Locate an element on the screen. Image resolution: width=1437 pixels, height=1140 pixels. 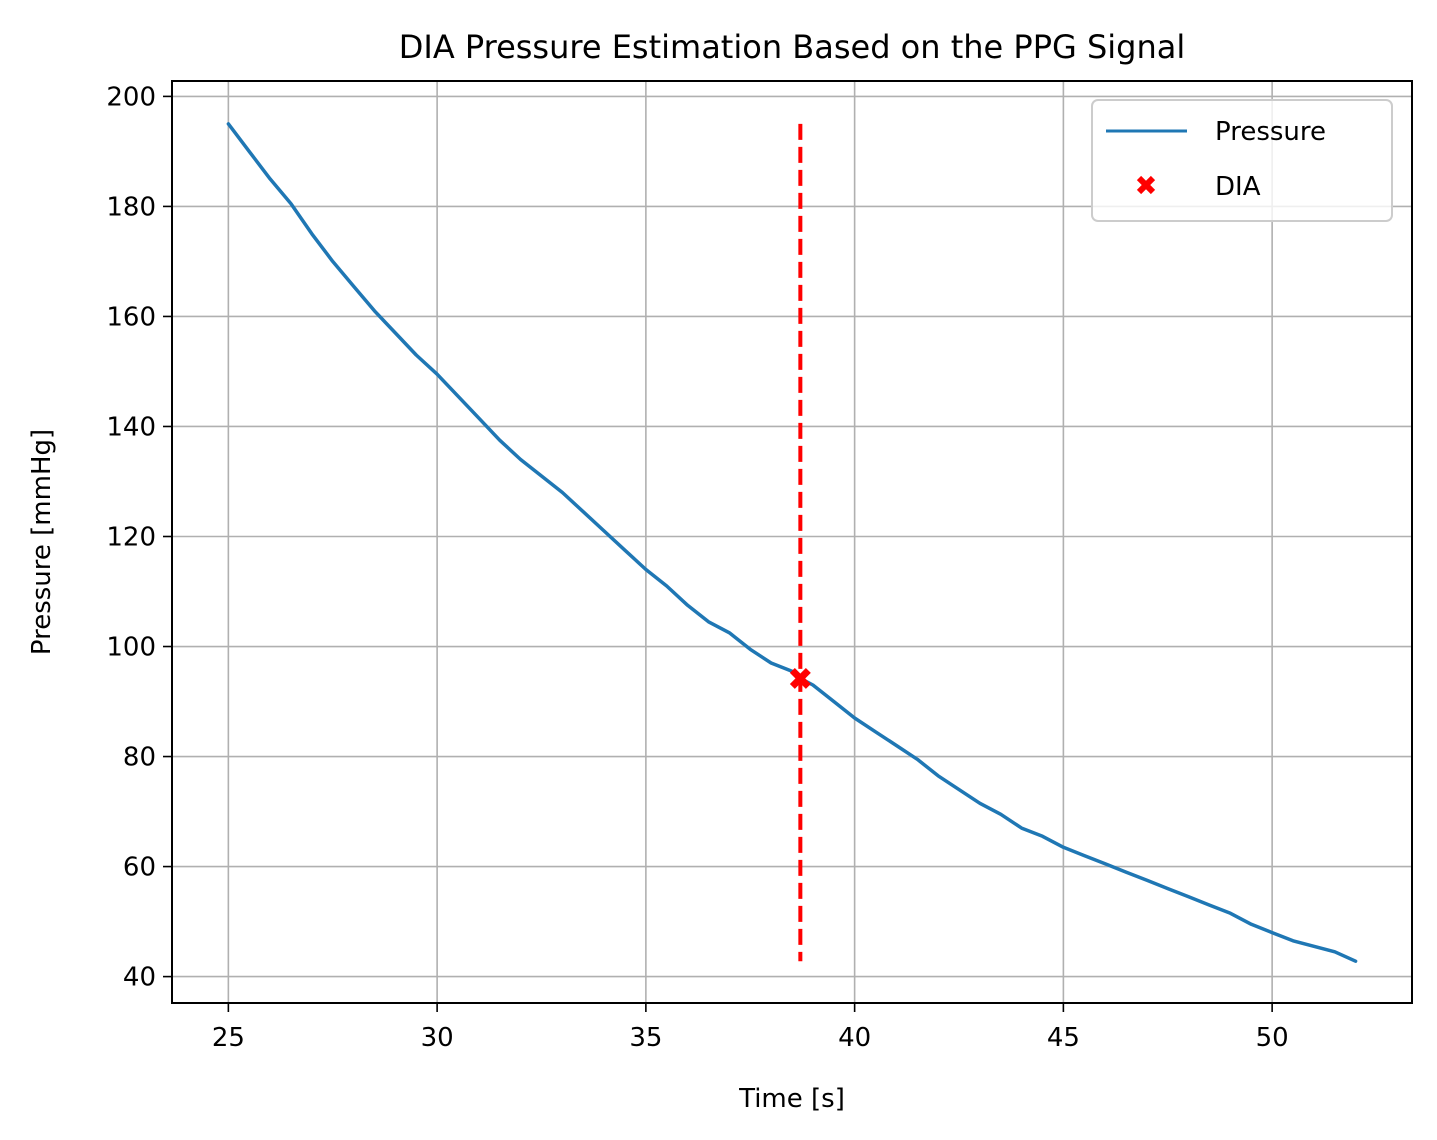
x-tick-label: 25 is located at coordinates (228, 1038).